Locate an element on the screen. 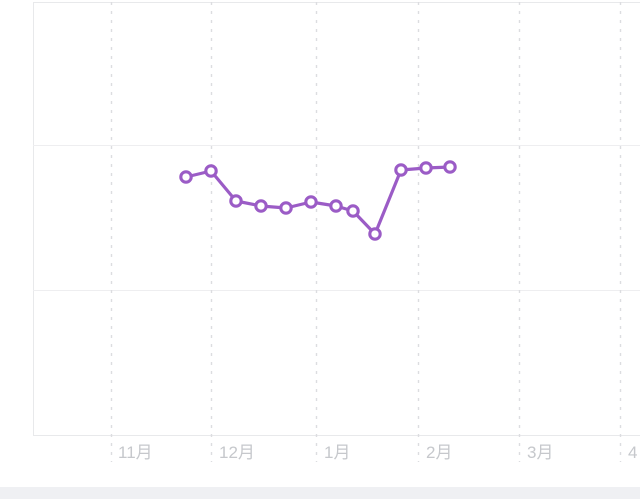  x-tick-label-5: 4 is located at coordinates (633, 452).